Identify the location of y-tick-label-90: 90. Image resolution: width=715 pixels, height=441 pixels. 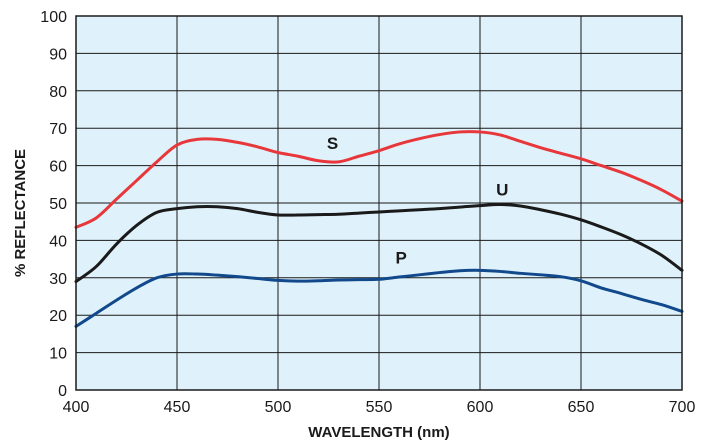
(58, 54).